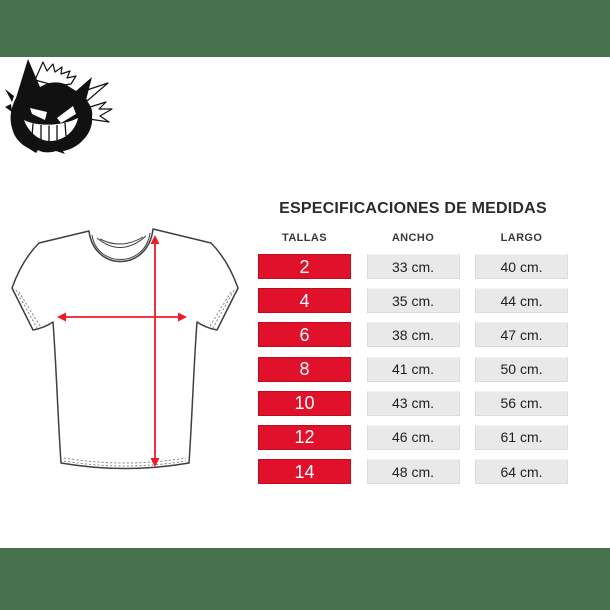  What do you see at coordinates (305, 28) in the screenshot?
I see `top-green-band` at bounding box center [305, 28].